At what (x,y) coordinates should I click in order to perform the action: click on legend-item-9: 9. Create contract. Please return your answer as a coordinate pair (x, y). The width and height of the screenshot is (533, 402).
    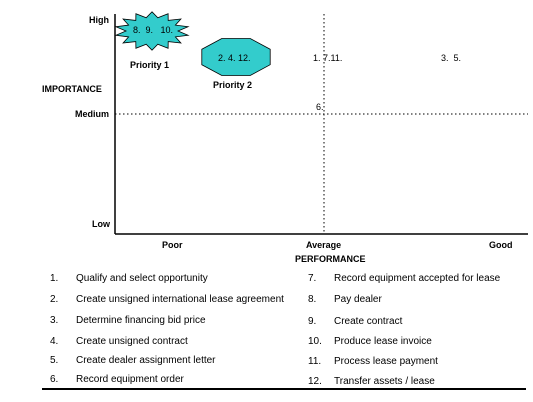
    Looking at the image, I should click on (355, 321).